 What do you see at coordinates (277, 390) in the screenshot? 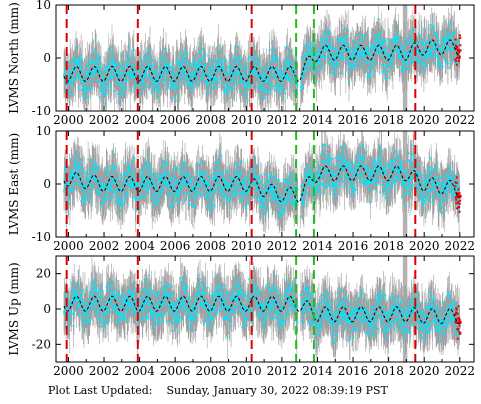
I see `footer-timestamp: Sunday, January 30, 2022 08:39:19 PST` at bounding box center [277, 390].